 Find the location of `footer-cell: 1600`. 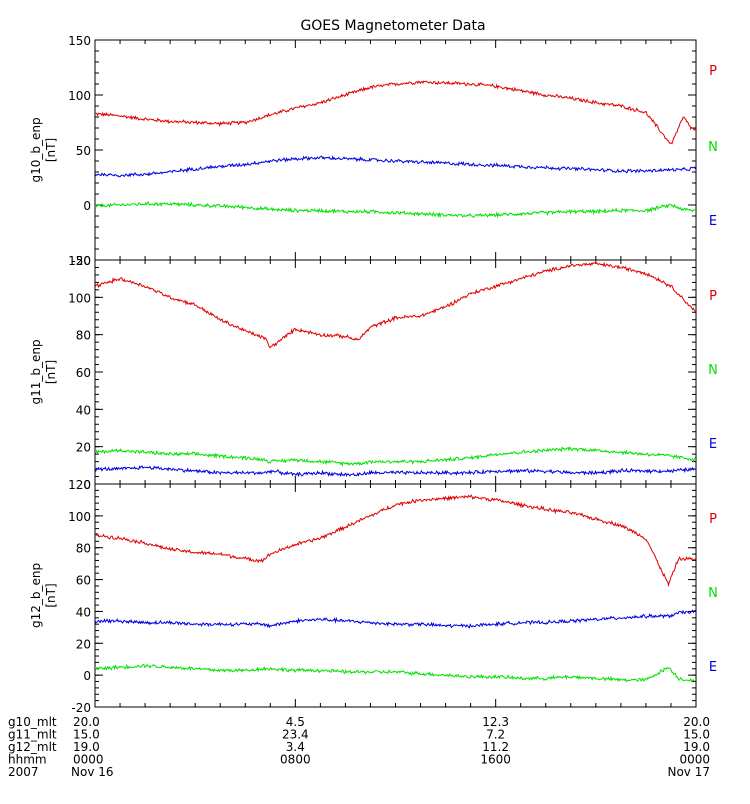

footer-cell: 1600 is located at coordinates (495, 760).